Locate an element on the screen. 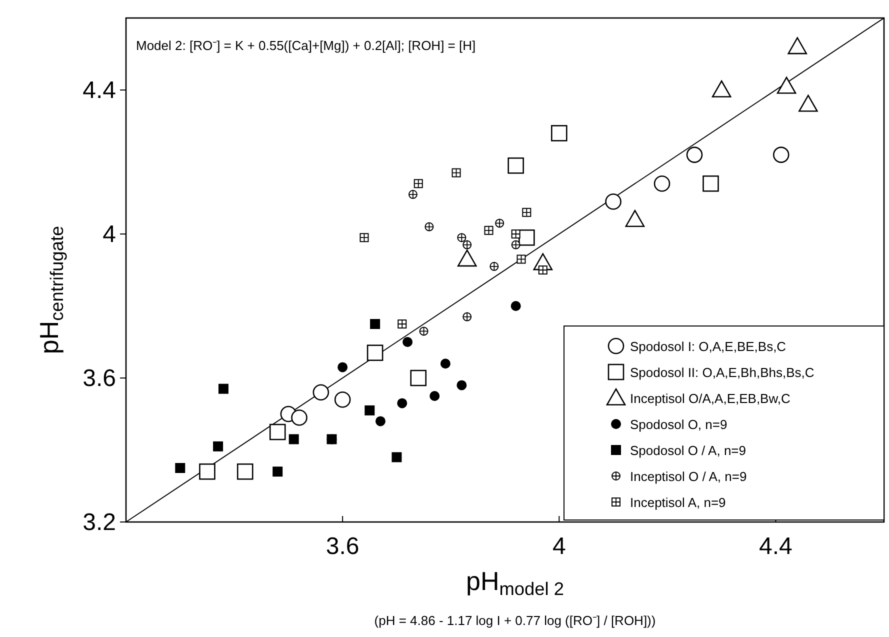 This screenshot has width=889, height=637. legend-label: Inceptisol A, n=9 is located at coordinates (678, 502).